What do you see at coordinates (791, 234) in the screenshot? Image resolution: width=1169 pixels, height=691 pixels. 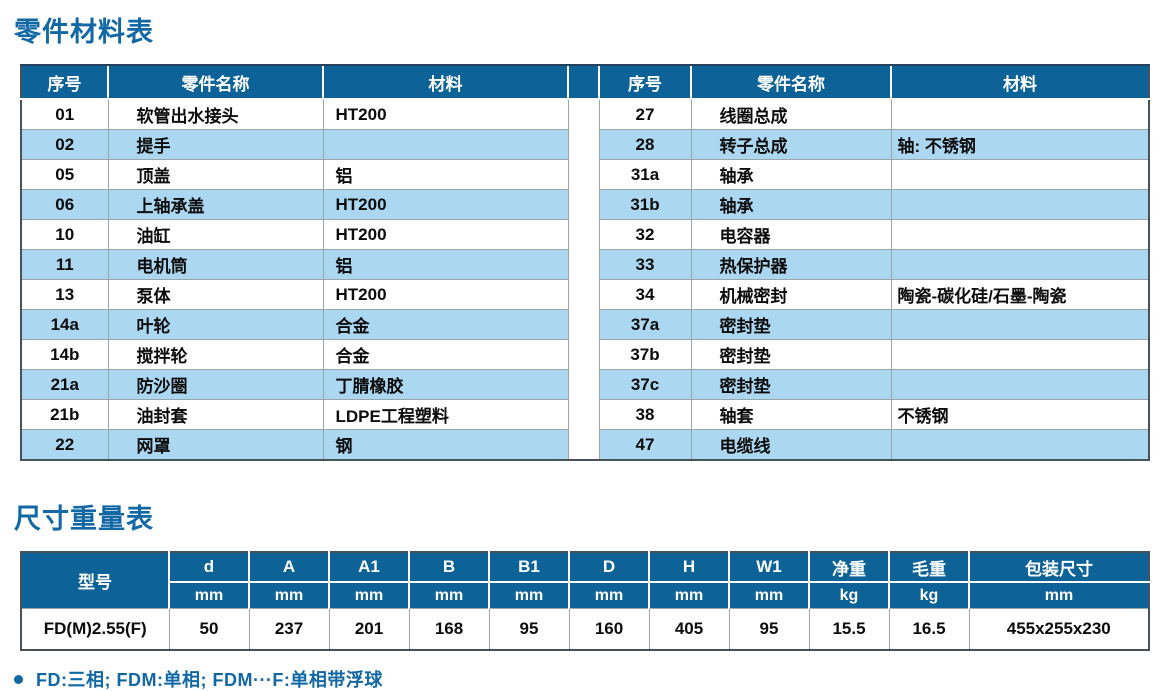 I see `part-name-cell: 电容器` at bounding box center [791, 234].